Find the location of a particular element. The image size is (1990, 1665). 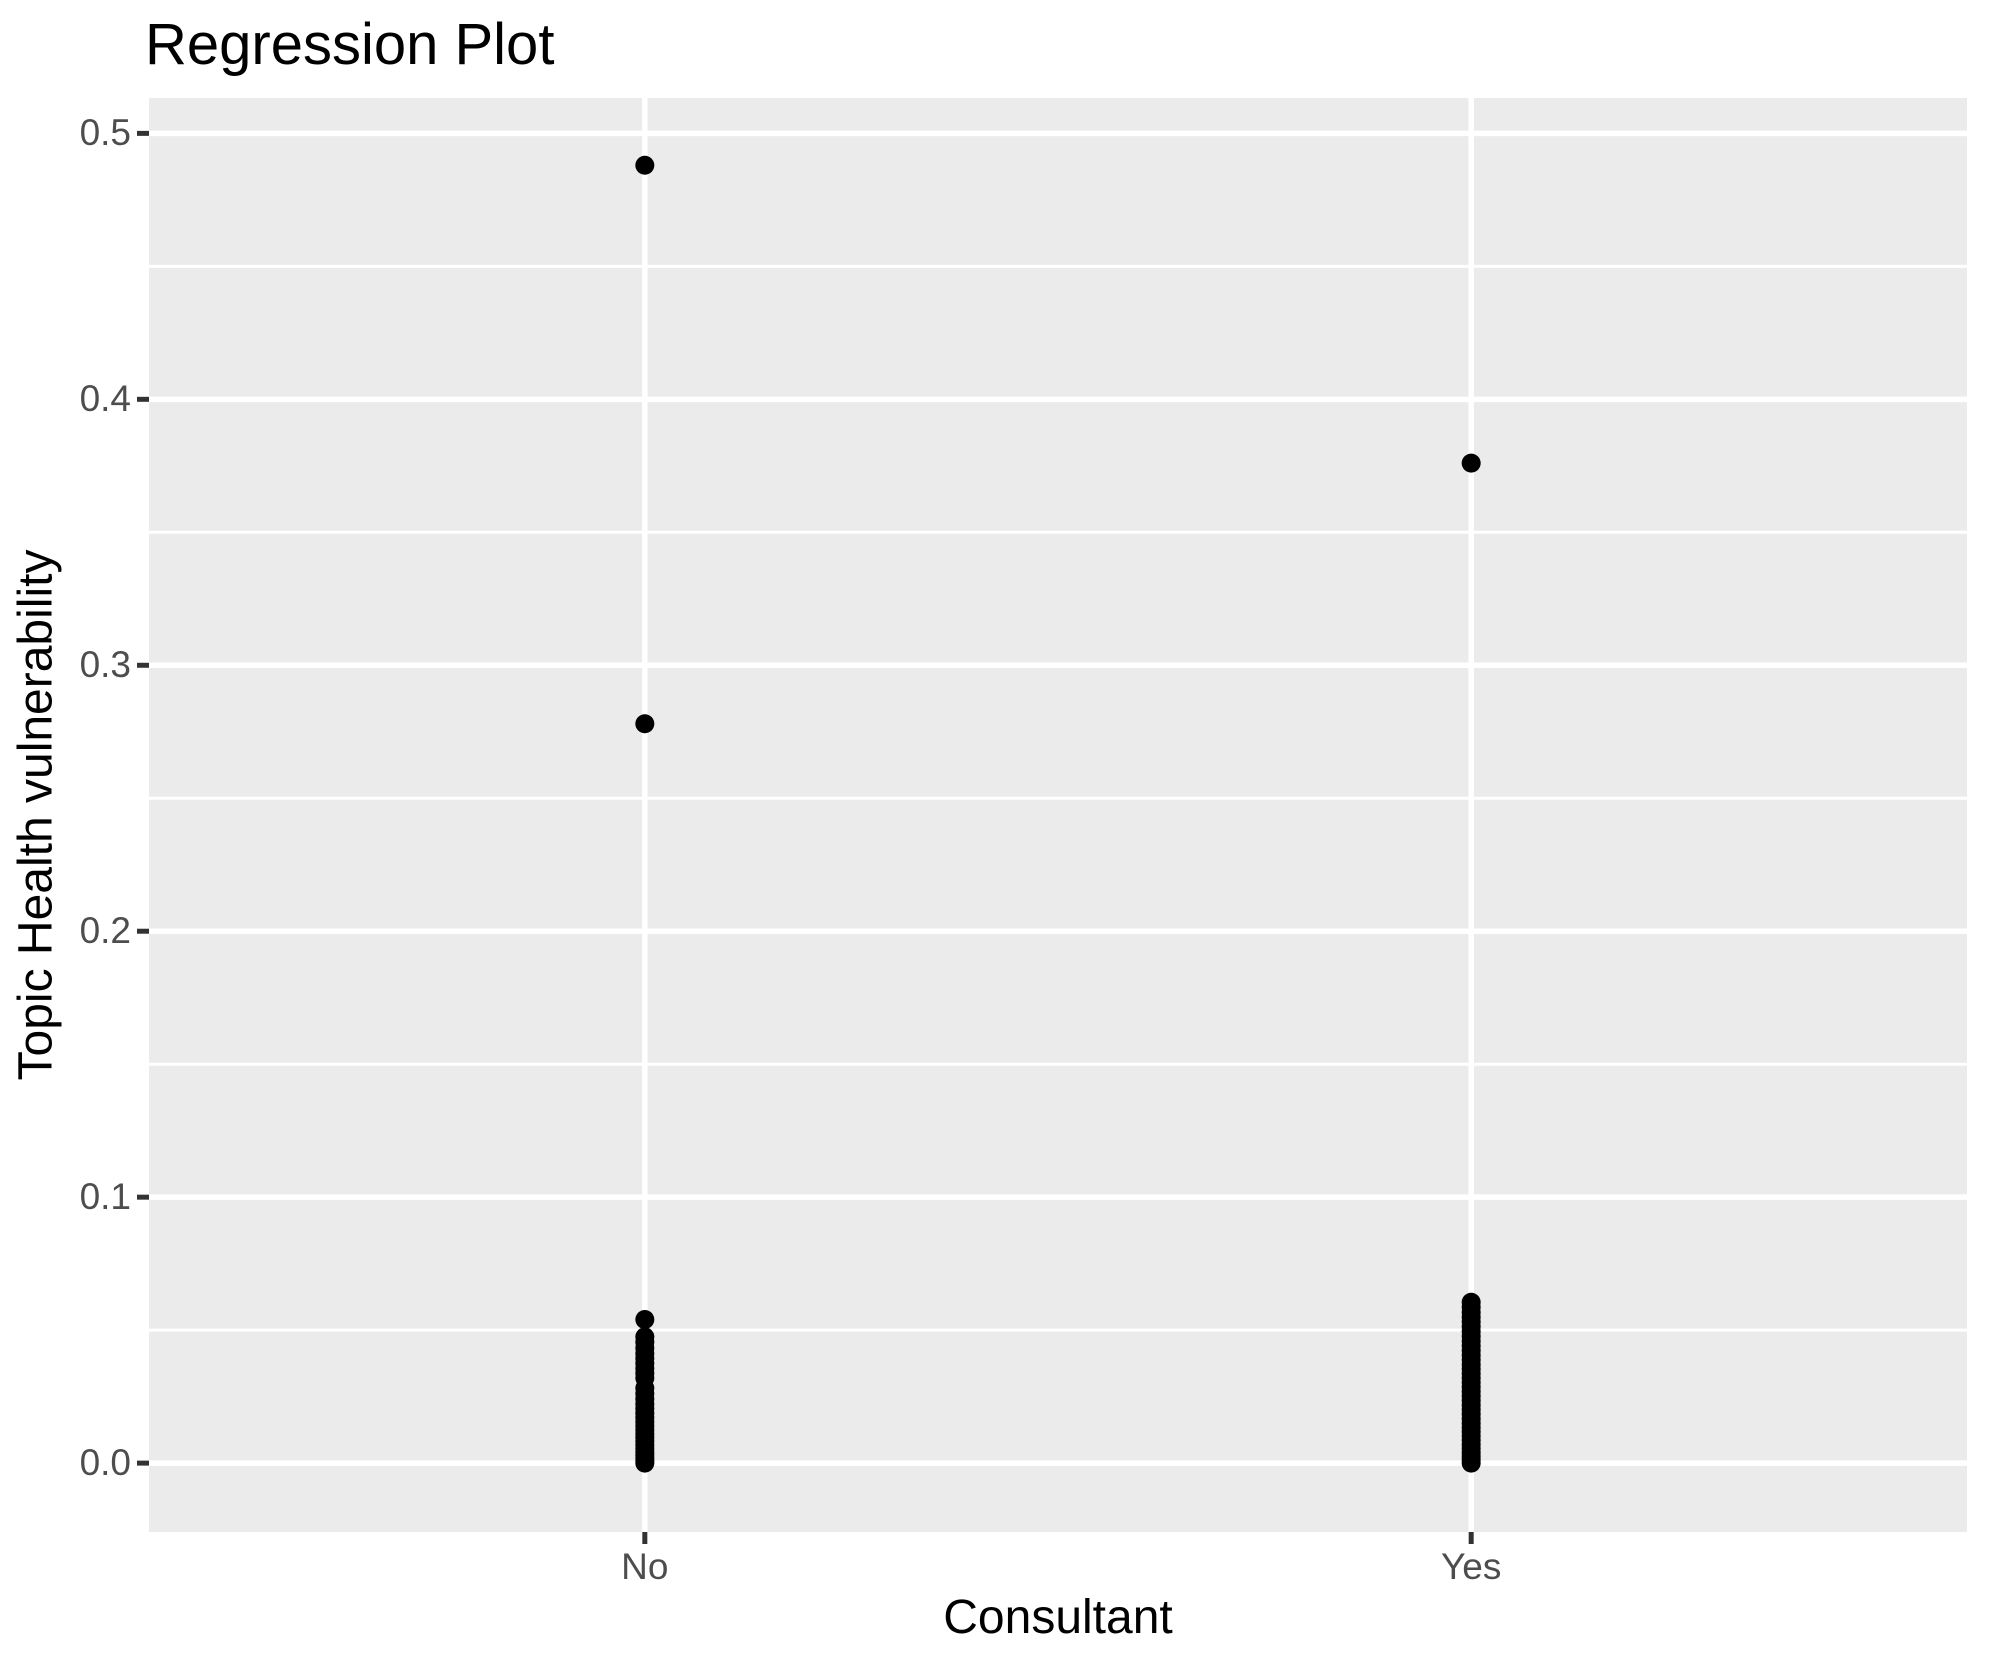

x-axis-title: Consultant is located at coordinates (1058, 1617).